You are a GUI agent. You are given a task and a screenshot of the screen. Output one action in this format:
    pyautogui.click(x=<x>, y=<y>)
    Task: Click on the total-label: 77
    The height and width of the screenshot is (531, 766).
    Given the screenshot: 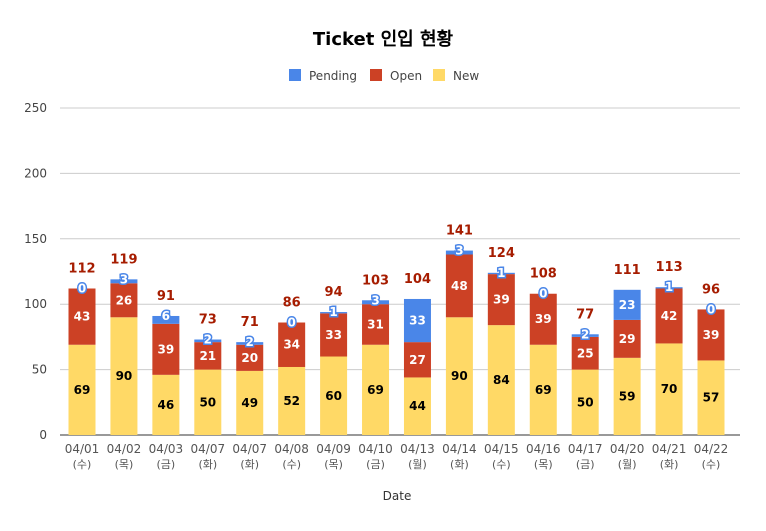 What is the action you would take?
    pyautogui.click(x=585, y=314)
    